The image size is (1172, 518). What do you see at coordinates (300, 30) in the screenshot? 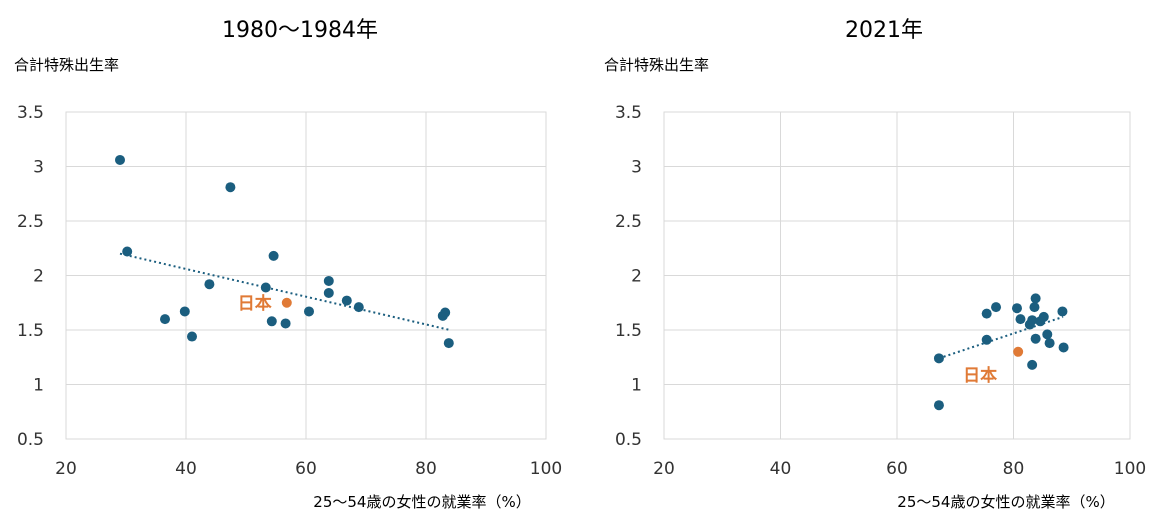
I see `chart-title: 1980～1984年` at bounding box center [300, 30].